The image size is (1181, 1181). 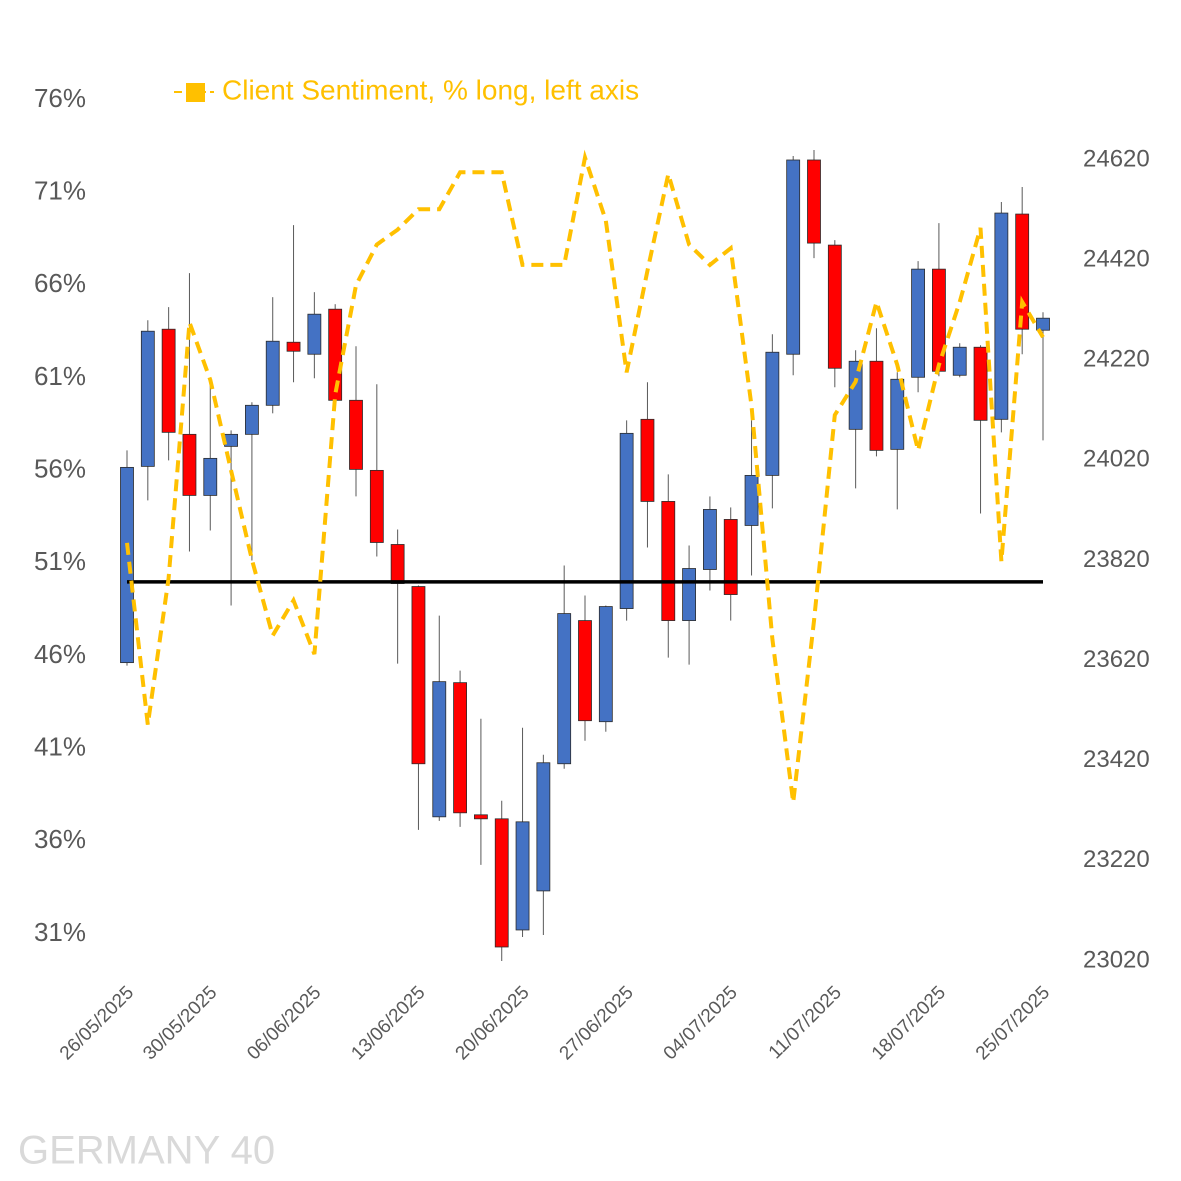 I want to click on y-tick-label: 66%, so click(x=60, y=283).